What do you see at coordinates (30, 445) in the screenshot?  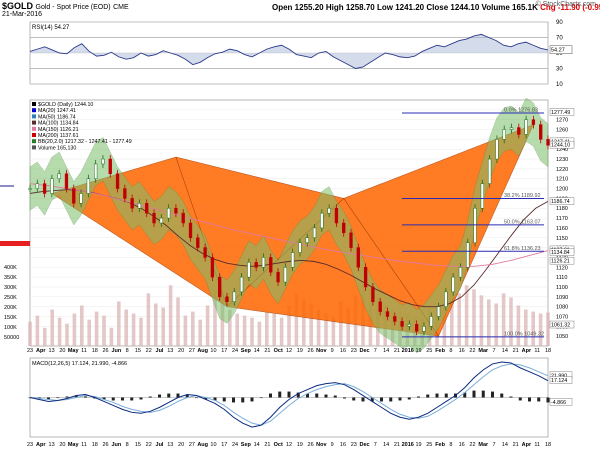 I see `x-axis-label: 23` at bounding box center [30, 445].